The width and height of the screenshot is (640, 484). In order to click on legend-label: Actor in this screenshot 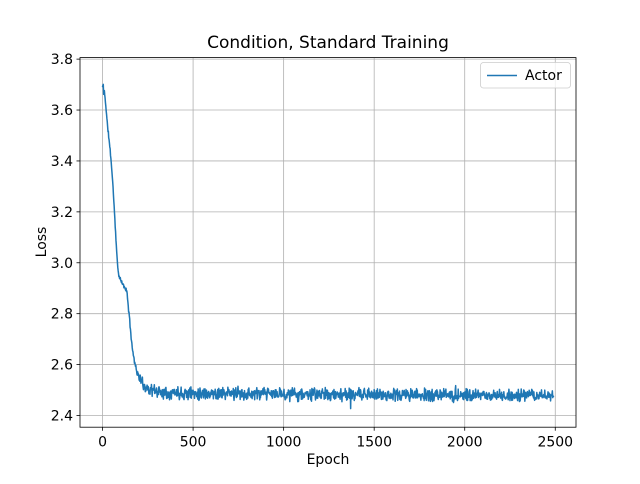, I will do `click(543, 76)`.